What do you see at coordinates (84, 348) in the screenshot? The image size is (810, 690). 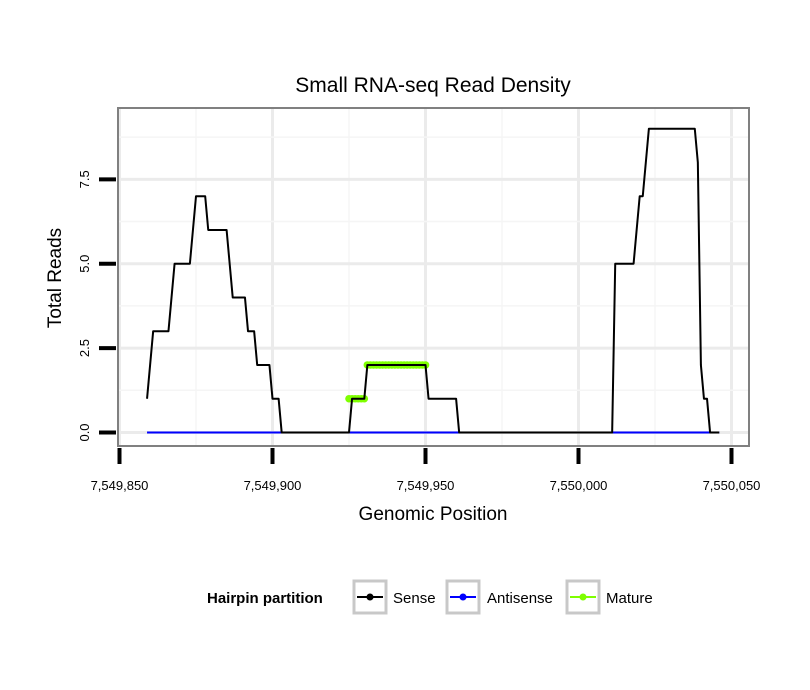 I see `y-tick-label: 2.5` at bounding box center [84, 348].